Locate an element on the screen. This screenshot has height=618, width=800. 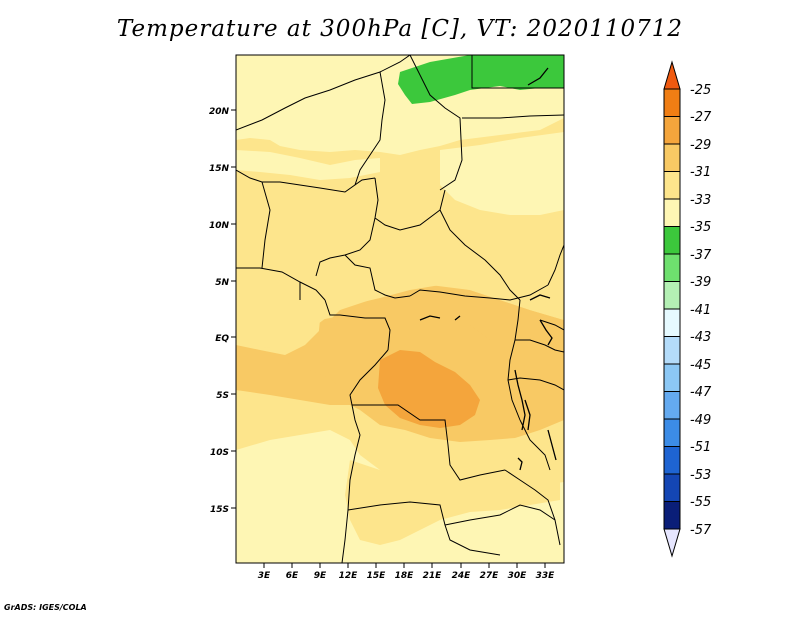
colorbar-label: -55 is located at coordinates (700, 502).